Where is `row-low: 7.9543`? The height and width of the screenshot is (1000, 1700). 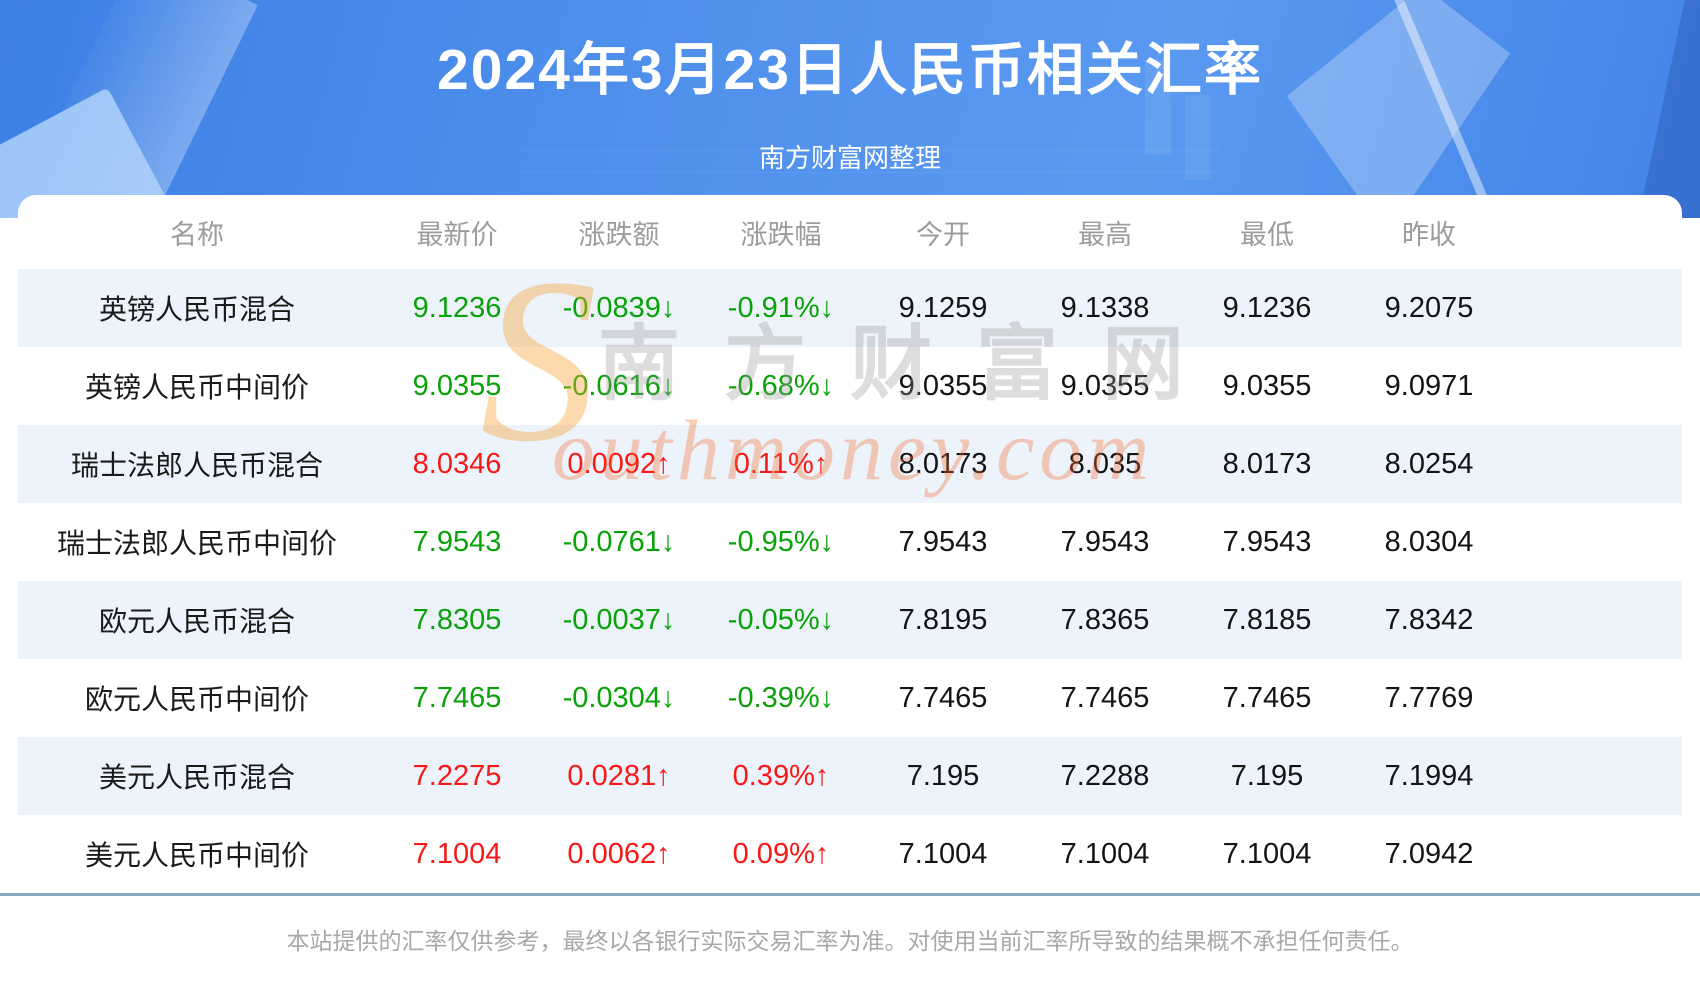
row-low: 7.9543 is located at coordinates (1267, 541).